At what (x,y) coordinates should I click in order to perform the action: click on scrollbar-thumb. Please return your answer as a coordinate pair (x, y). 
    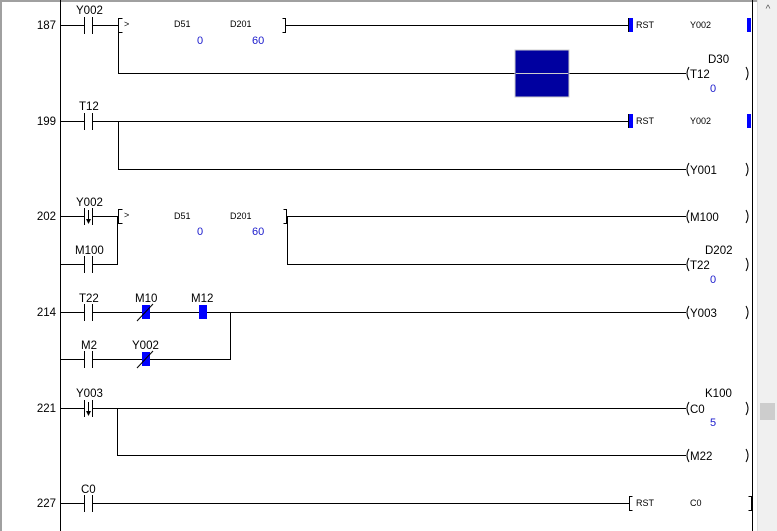
    Looking at the image, I should click on (767, 411).